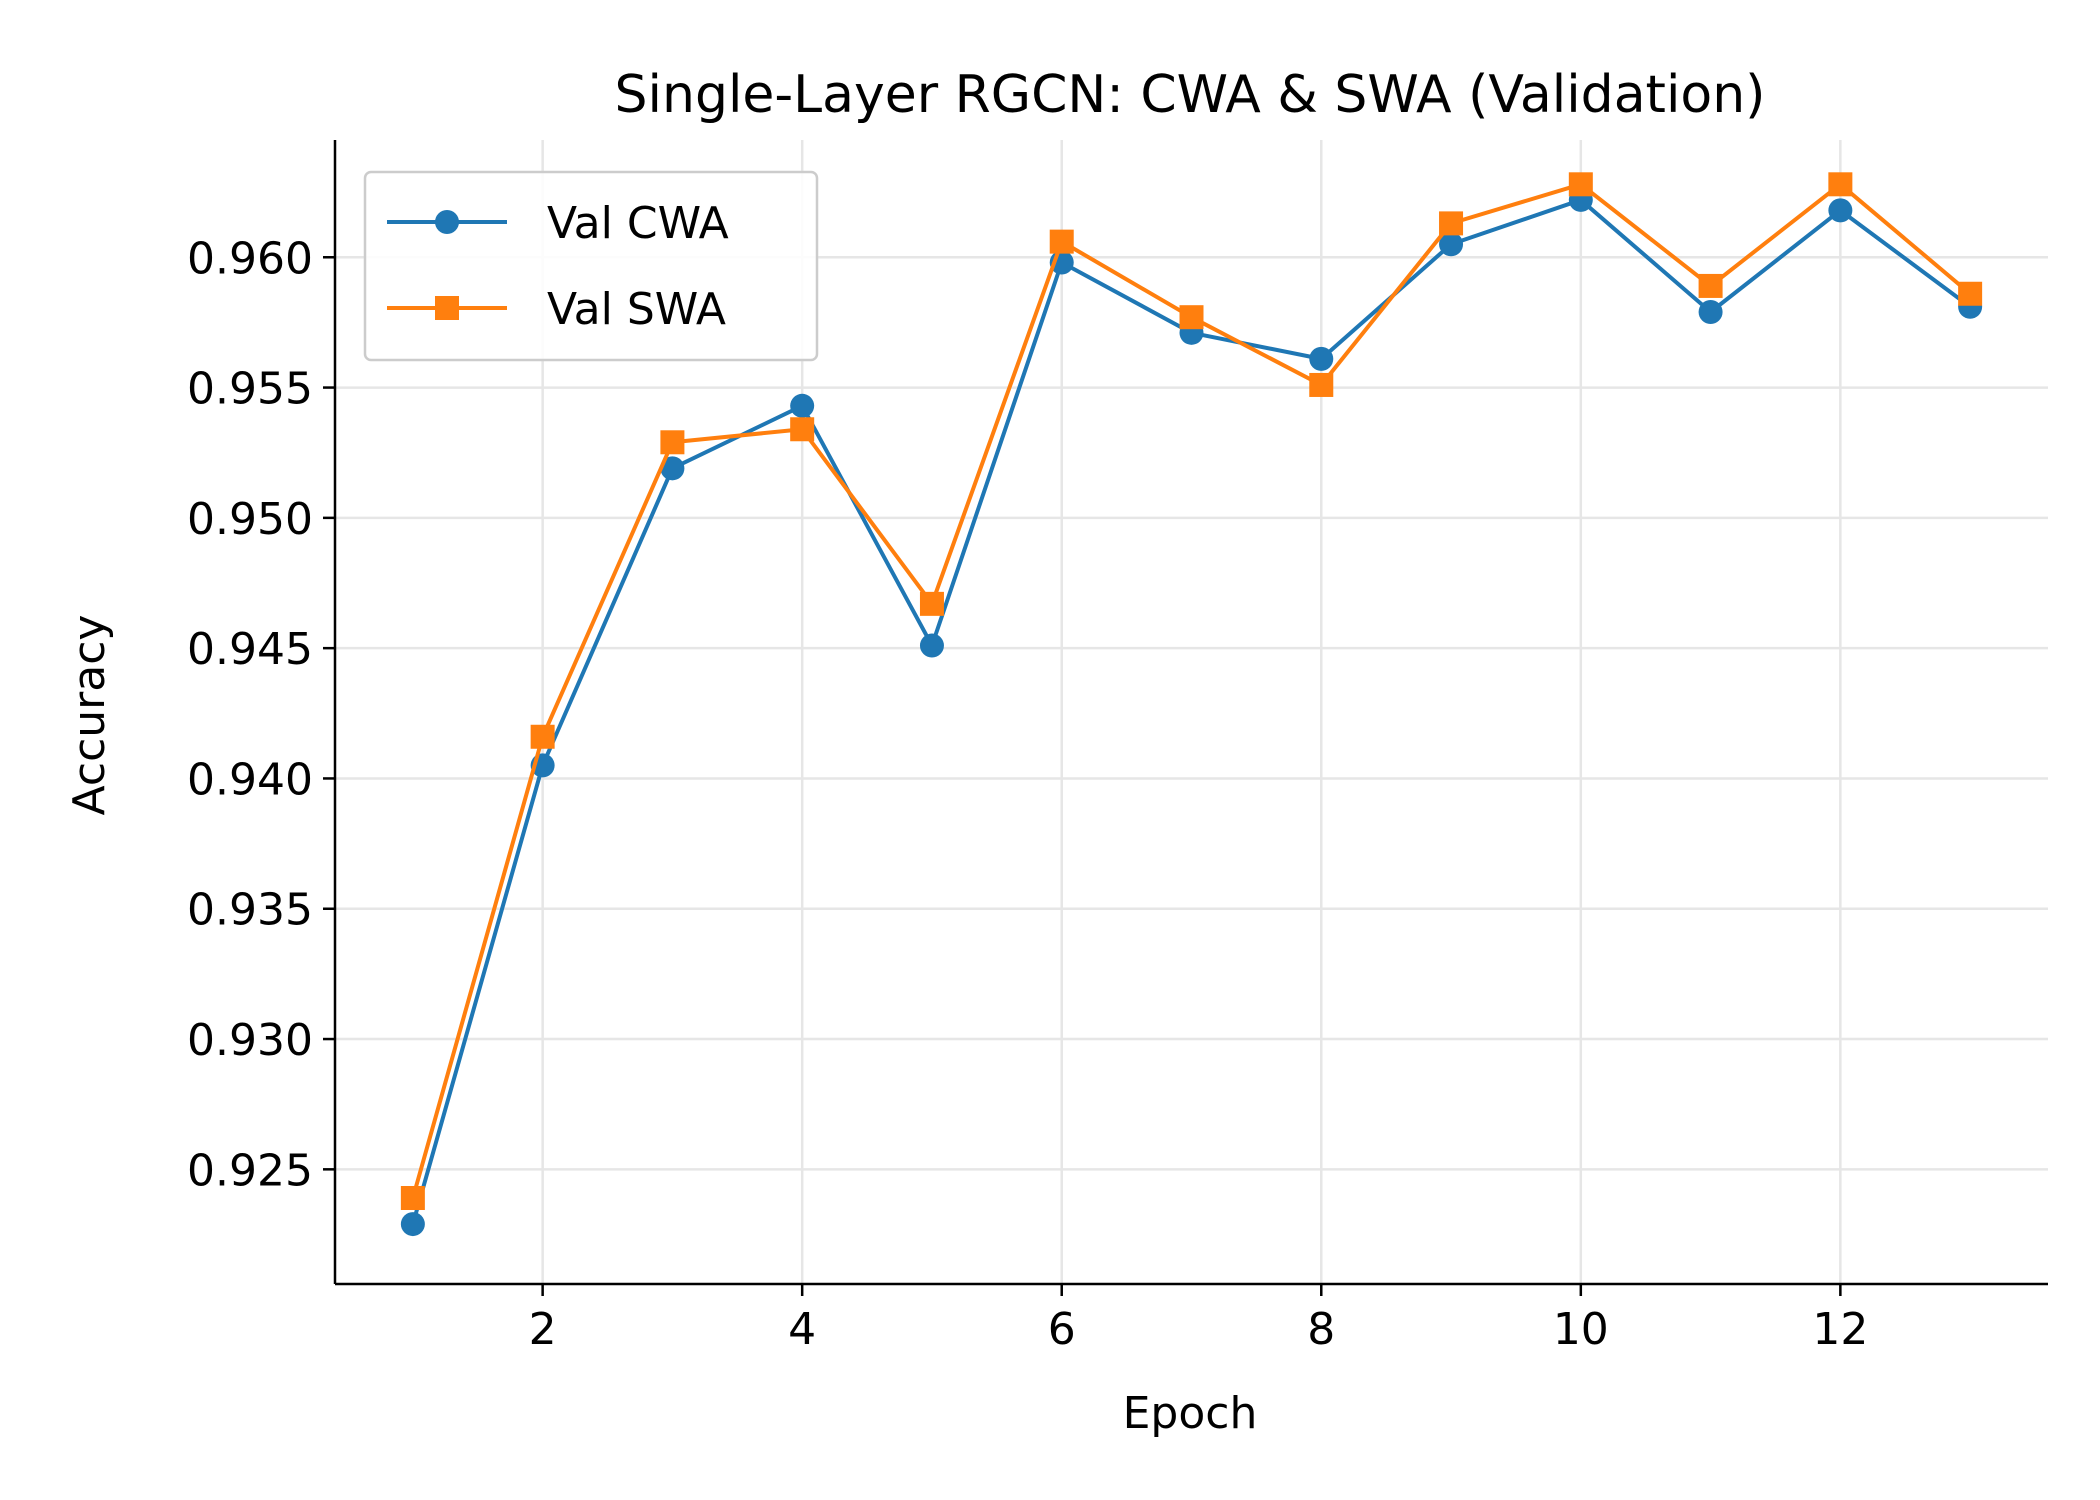 This screenshot has height=1500, width=2100. I want to click on y-axis-label: Accuracy, so click(89, 715).